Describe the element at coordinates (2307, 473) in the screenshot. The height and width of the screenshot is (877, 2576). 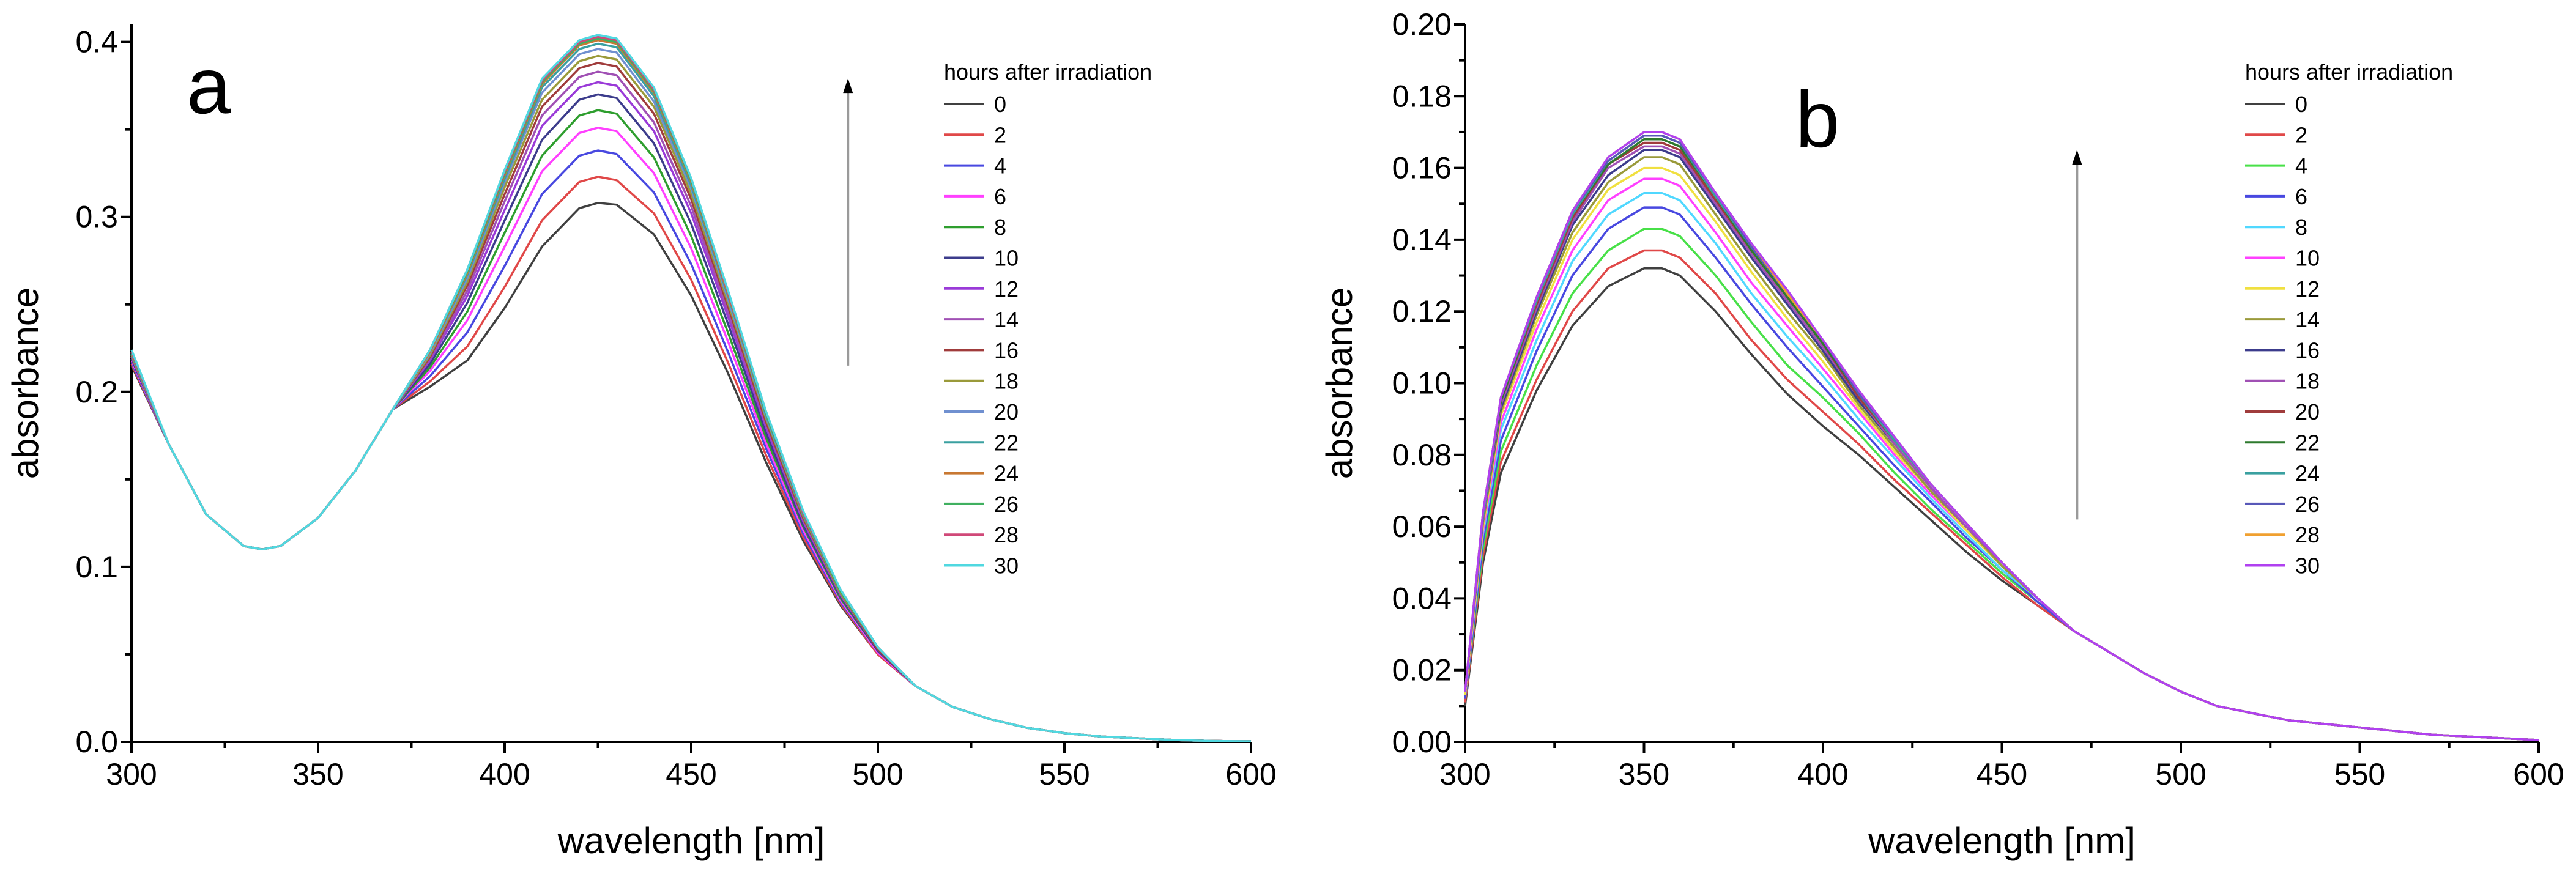
I see `legend-label-b-24: 24` at that location.